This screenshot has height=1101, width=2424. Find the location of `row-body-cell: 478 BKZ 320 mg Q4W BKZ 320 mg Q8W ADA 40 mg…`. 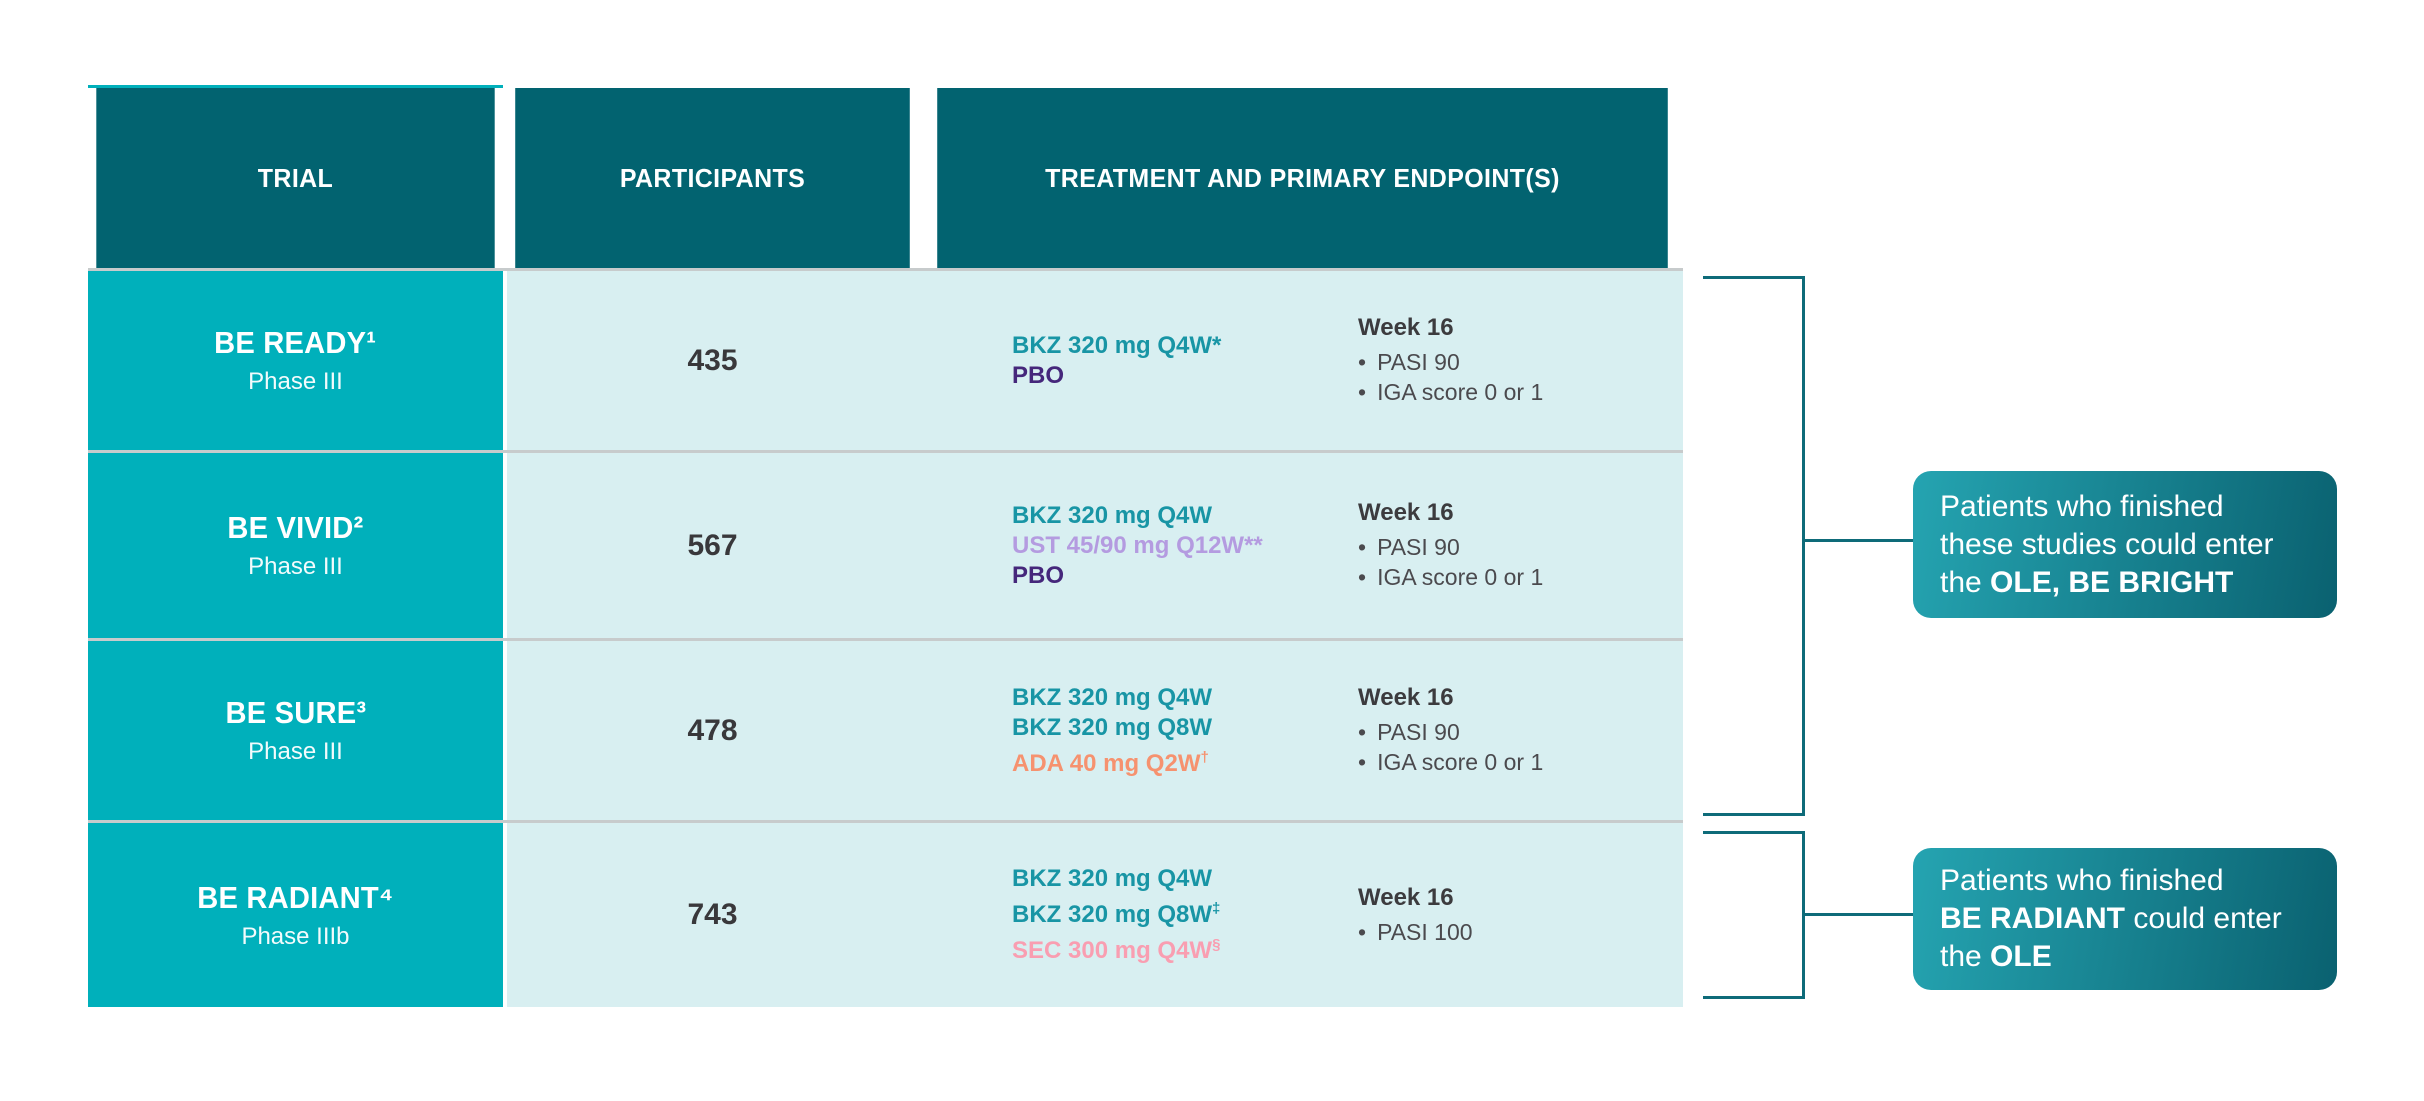

row-body-cell: 478 BKZ 320 mg Q4W BKZ 320 mg Q8W ADA 40 mg… is located at coordinates (1095, 730).